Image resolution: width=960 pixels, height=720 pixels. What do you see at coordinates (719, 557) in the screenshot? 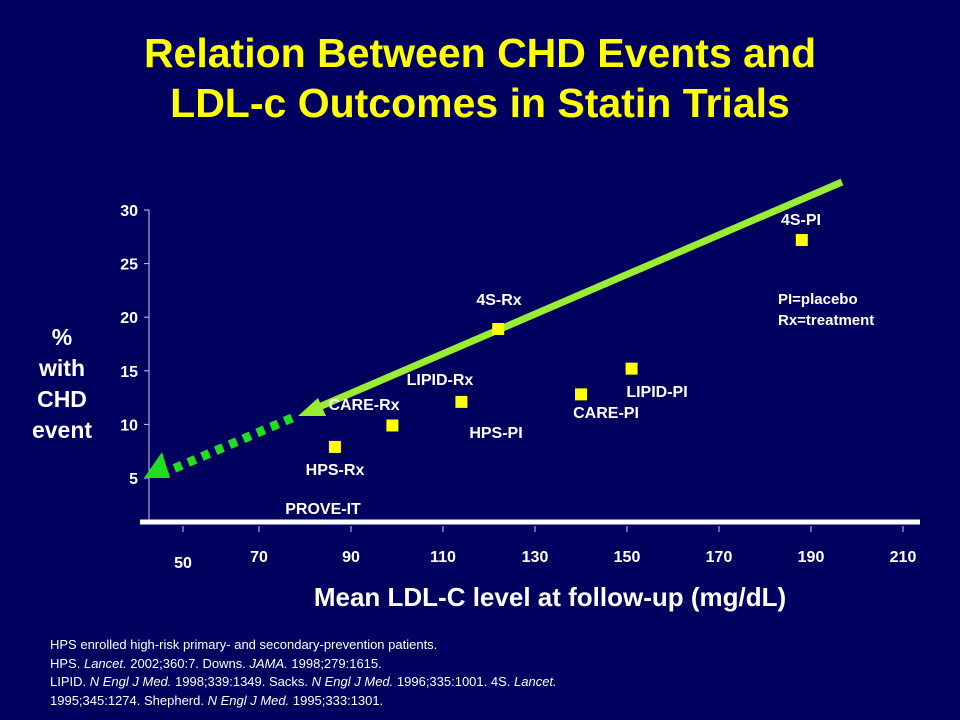
I see `x-tick-label: 170` at bounding box center [719, 557].